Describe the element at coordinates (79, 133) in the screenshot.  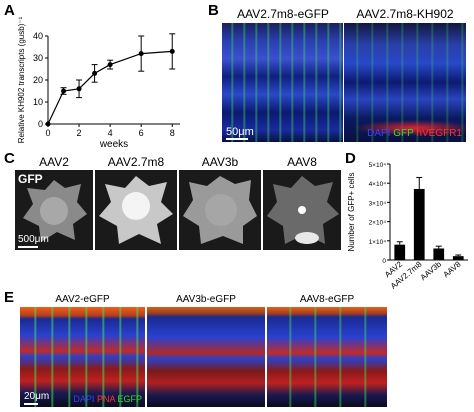
I see `x-tick-label-a: 2` at that location.